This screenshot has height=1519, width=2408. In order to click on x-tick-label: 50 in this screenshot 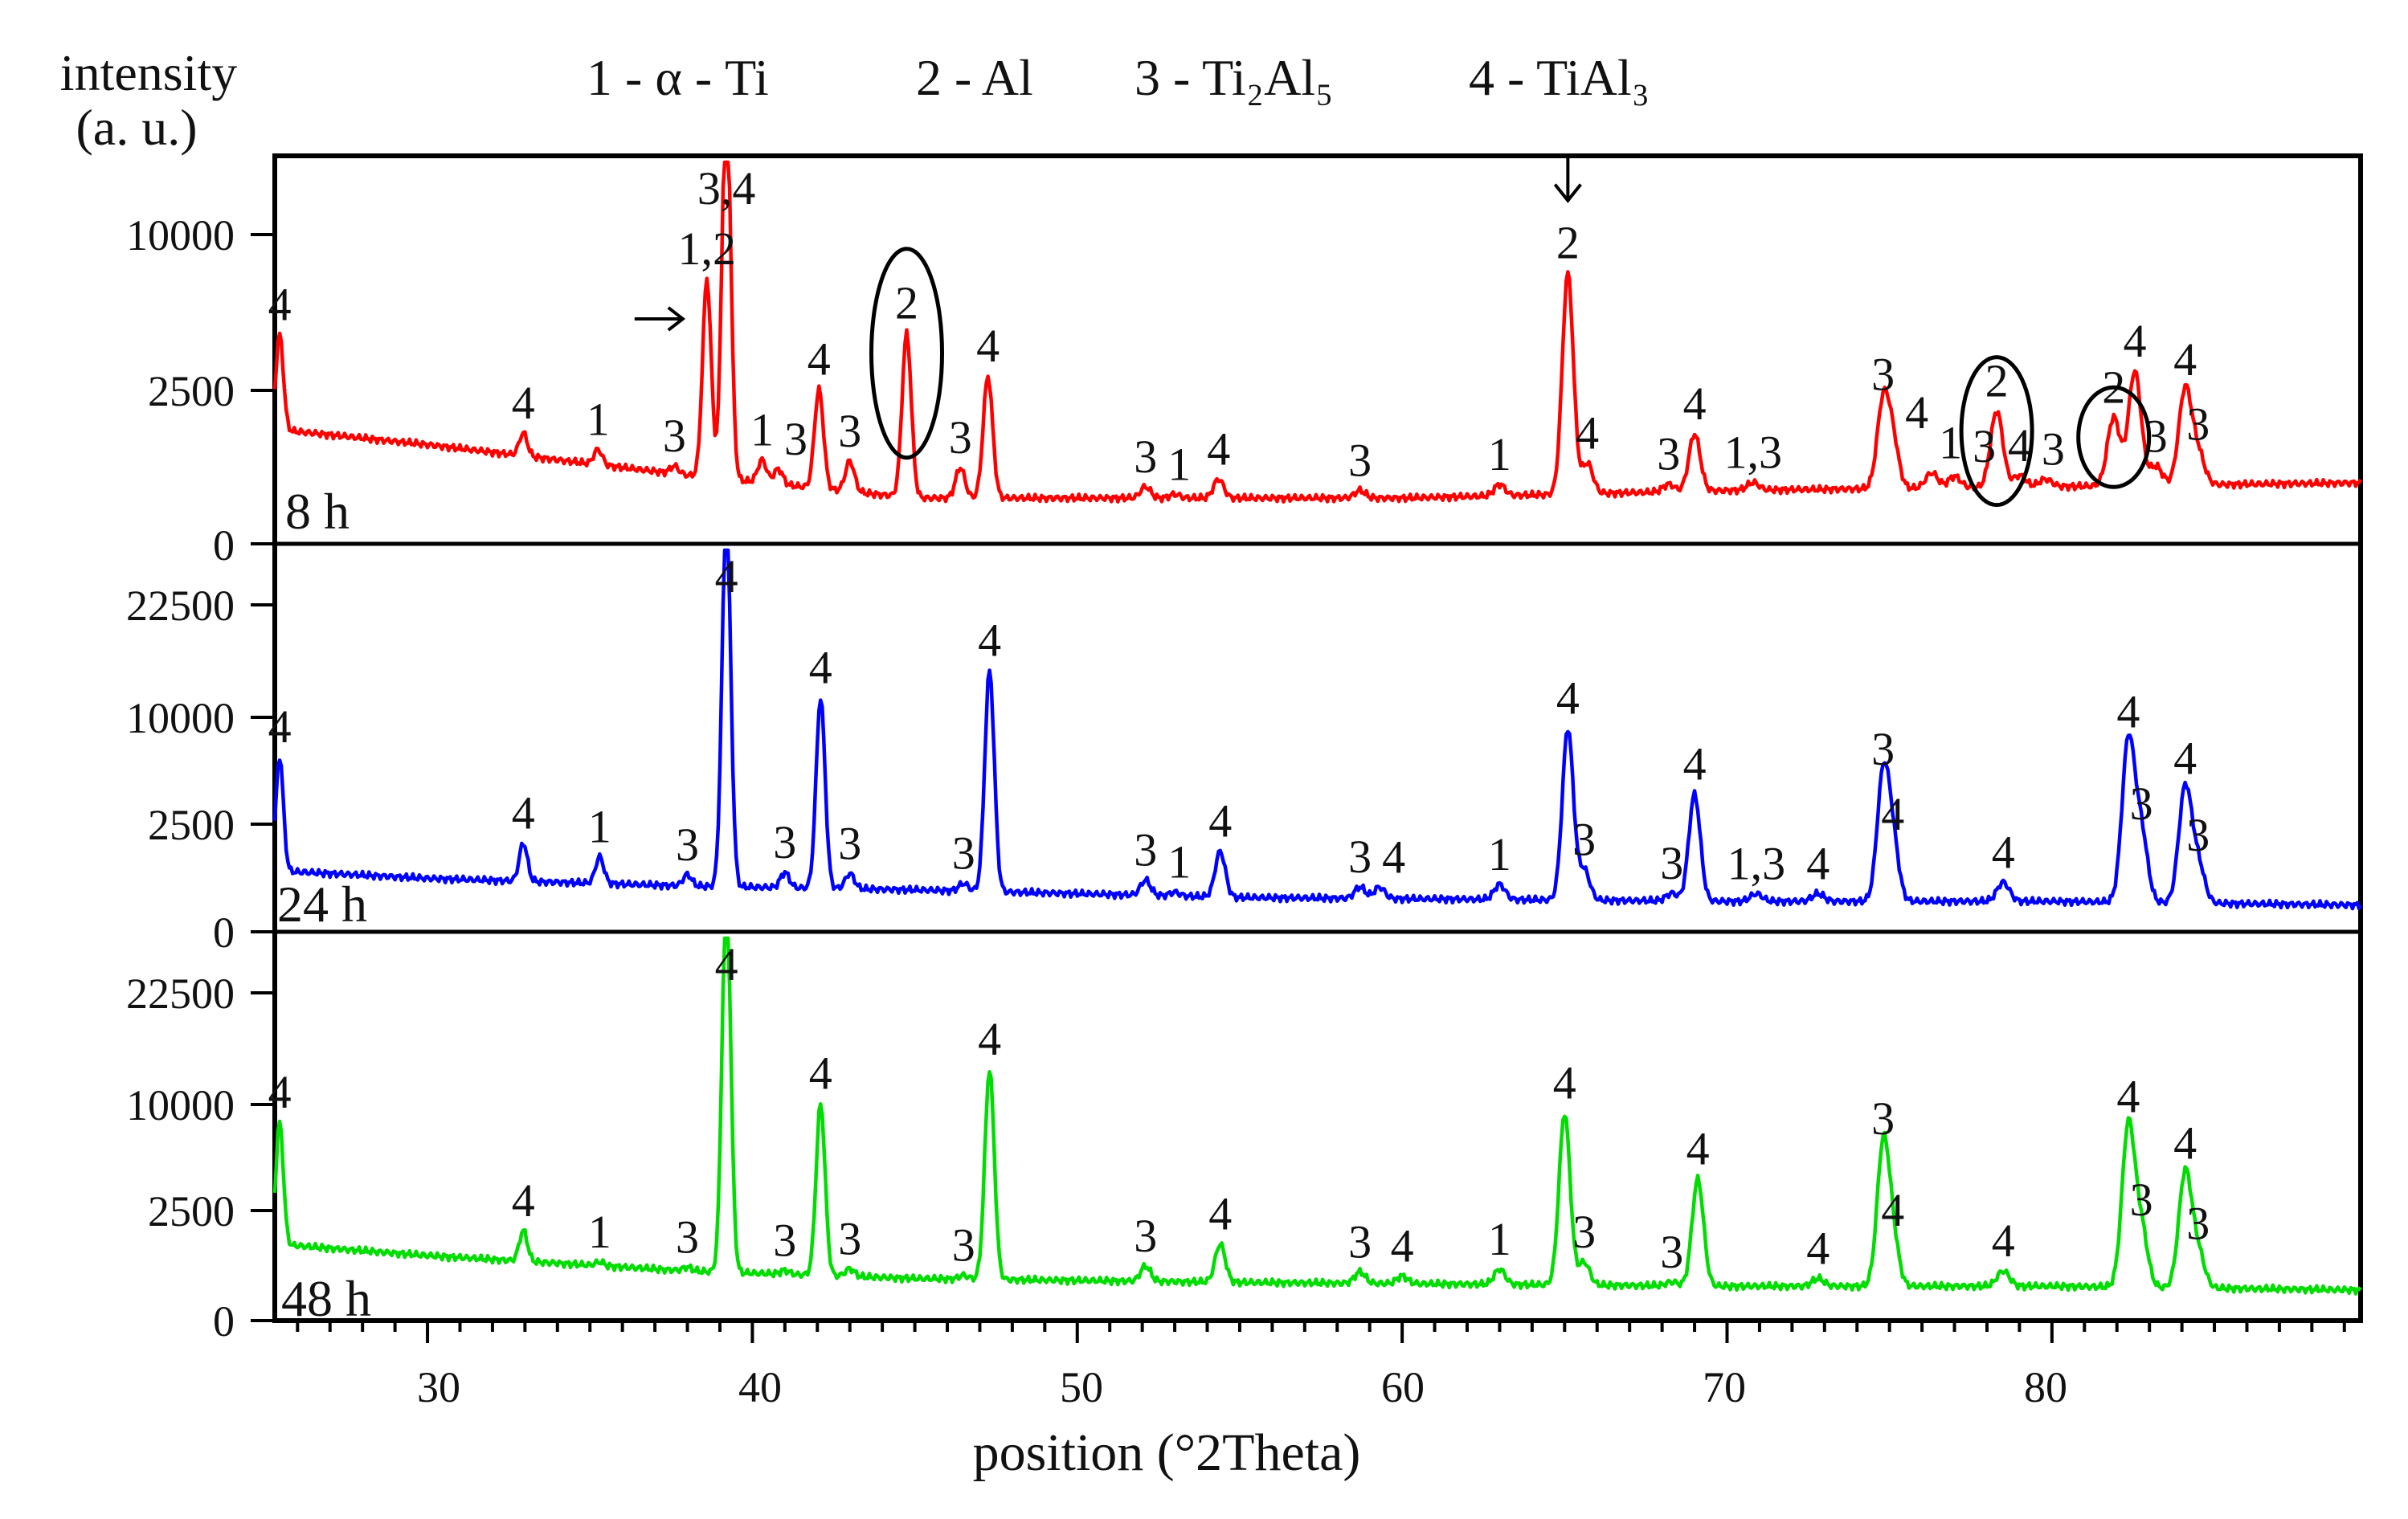, I will do `click(1081, 1387)`.